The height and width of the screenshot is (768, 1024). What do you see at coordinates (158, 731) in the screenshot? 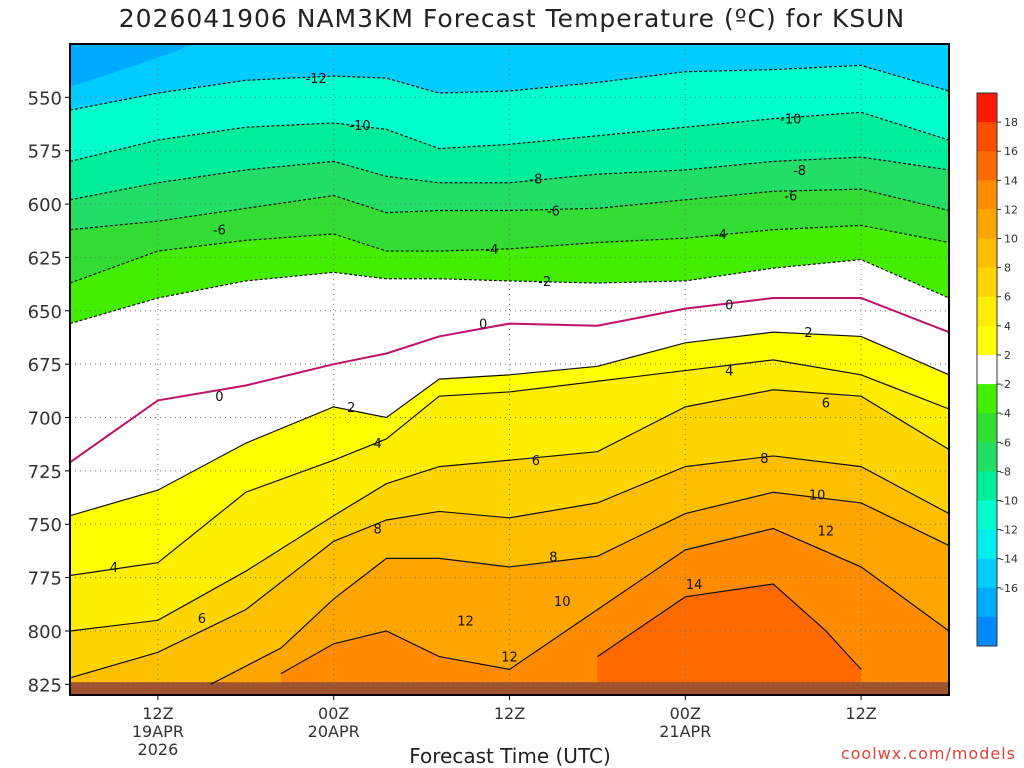
I see `x-tick-label: 19APR` at bounding box center [158, 731].